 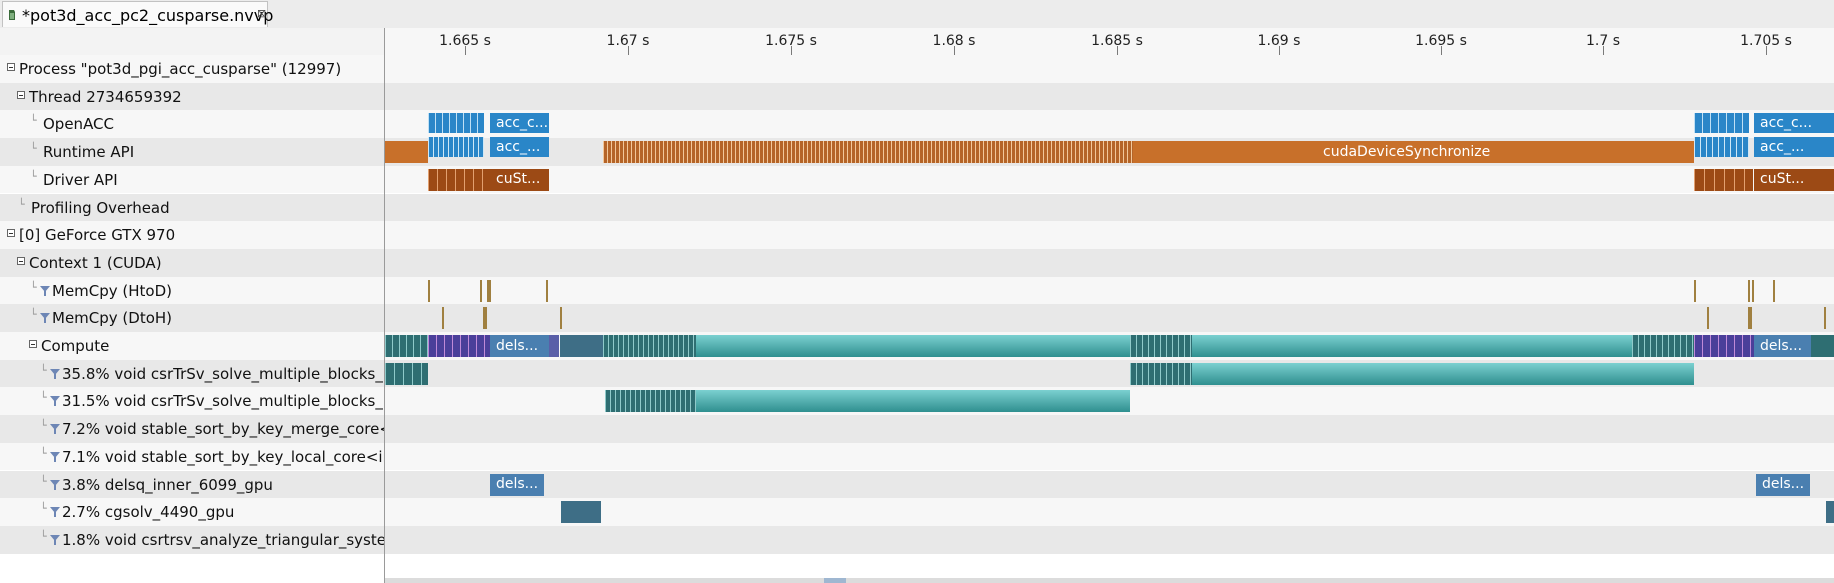 What do you see at coordinates (1109, 456) in the screenshot?
I see `timeline-row-kernel-sort-local` at bounding box center [1109, 456].